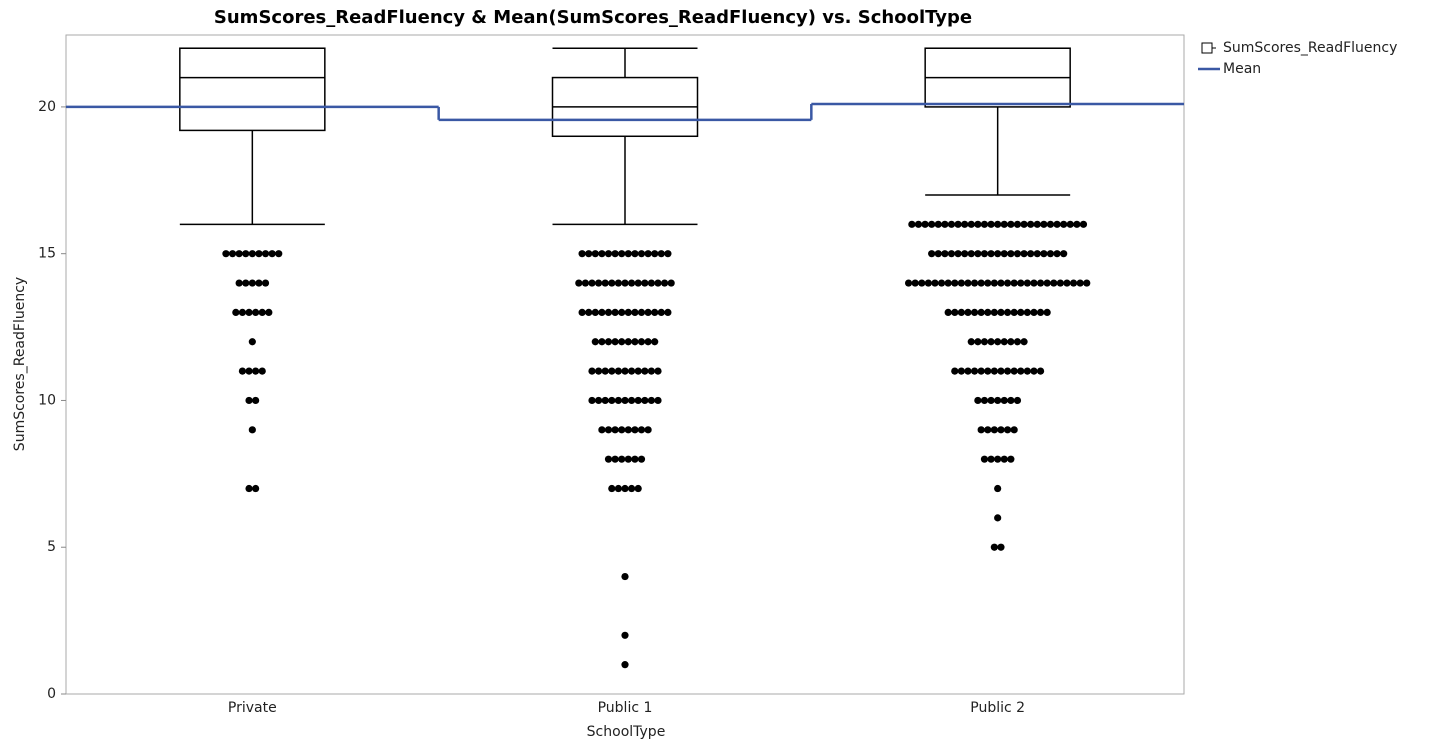 The height and width of the screenshot is (744, 1431). Describe the element at coordinates (20, 364) in the screenshot. I see `y-axis-label: SumScores_ReadFluency` at that location.